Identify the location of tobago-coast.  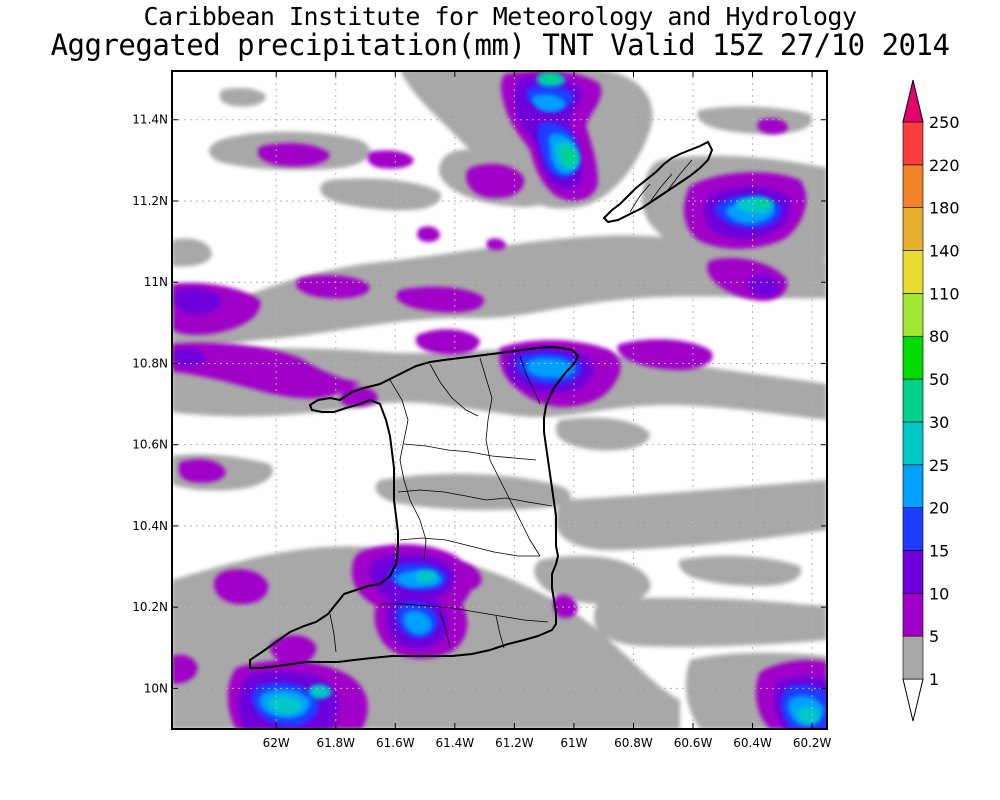
(658, 182).